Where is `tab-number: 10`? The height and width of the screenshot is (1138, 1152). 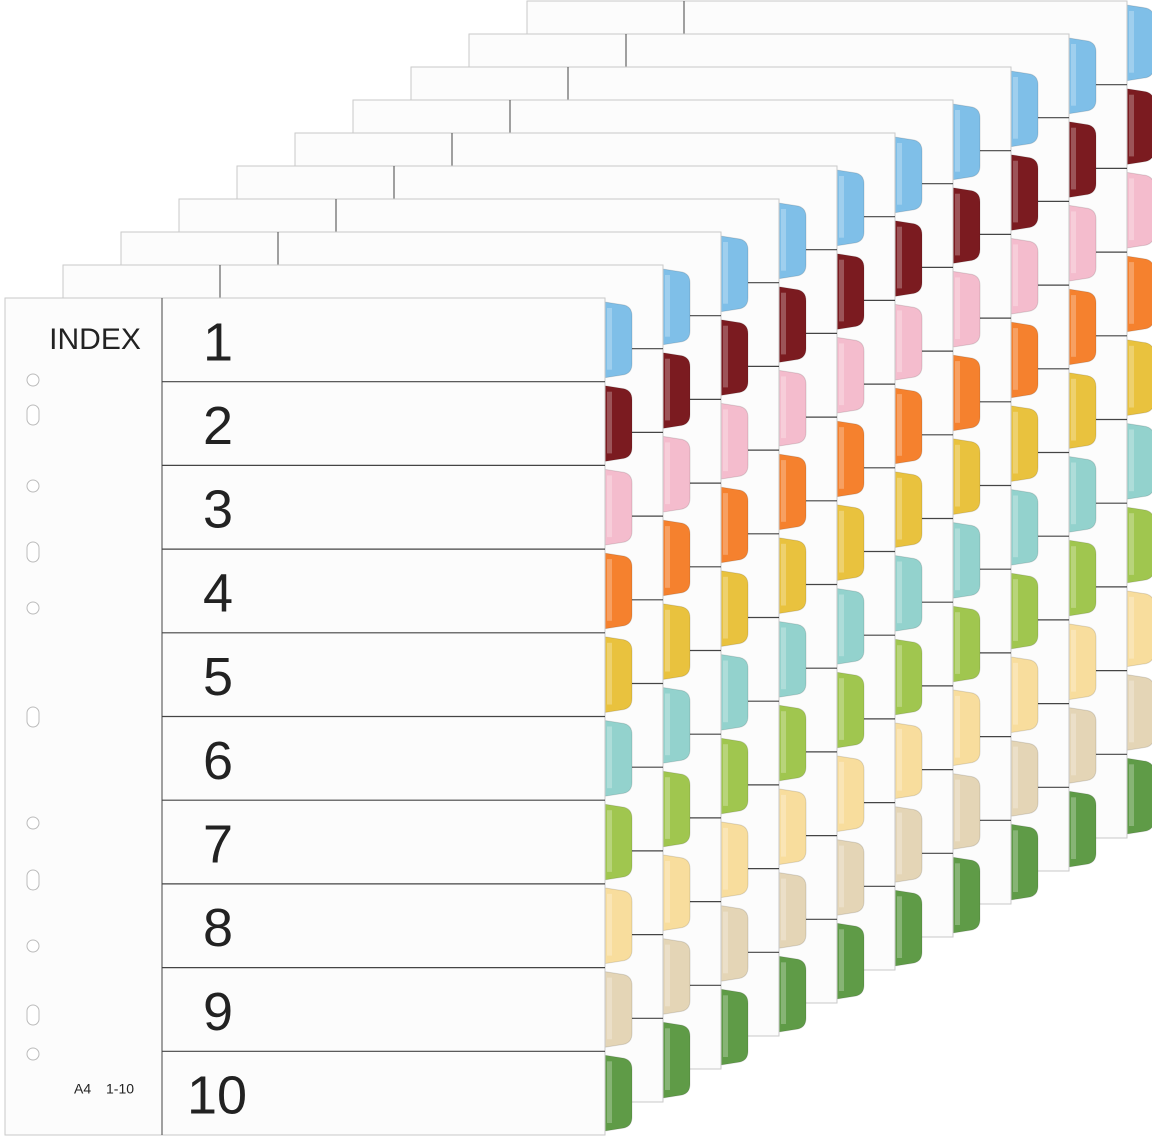
tab-number: 10 is located at coordinates (217, 1096).